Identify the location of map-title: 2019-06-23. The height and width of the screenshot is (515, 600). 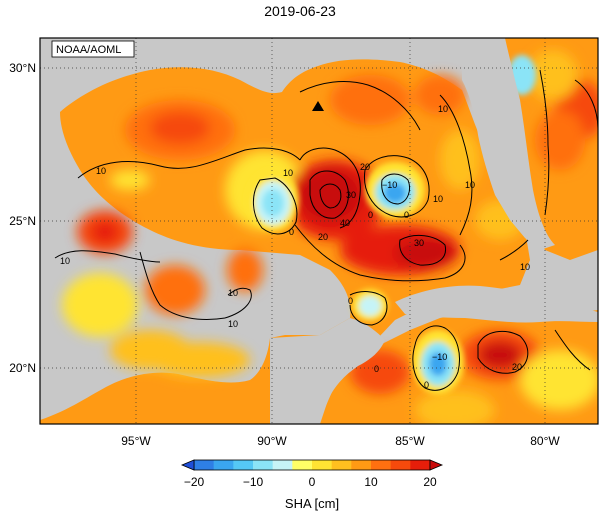
(300, 11).